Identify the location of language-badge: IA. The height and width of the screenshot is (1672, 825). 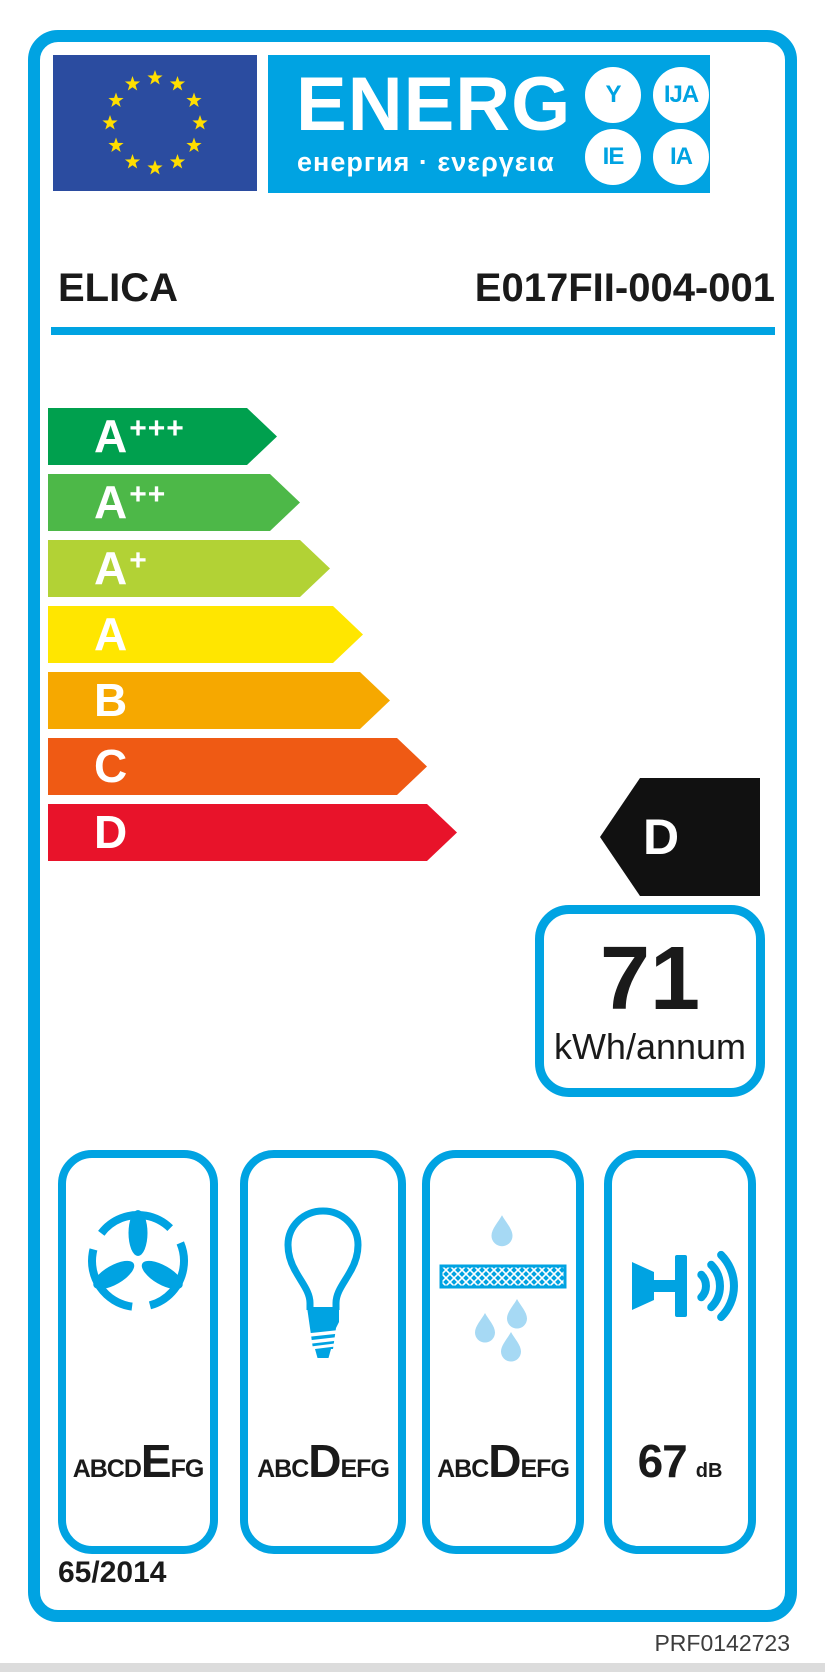
(681, 157).